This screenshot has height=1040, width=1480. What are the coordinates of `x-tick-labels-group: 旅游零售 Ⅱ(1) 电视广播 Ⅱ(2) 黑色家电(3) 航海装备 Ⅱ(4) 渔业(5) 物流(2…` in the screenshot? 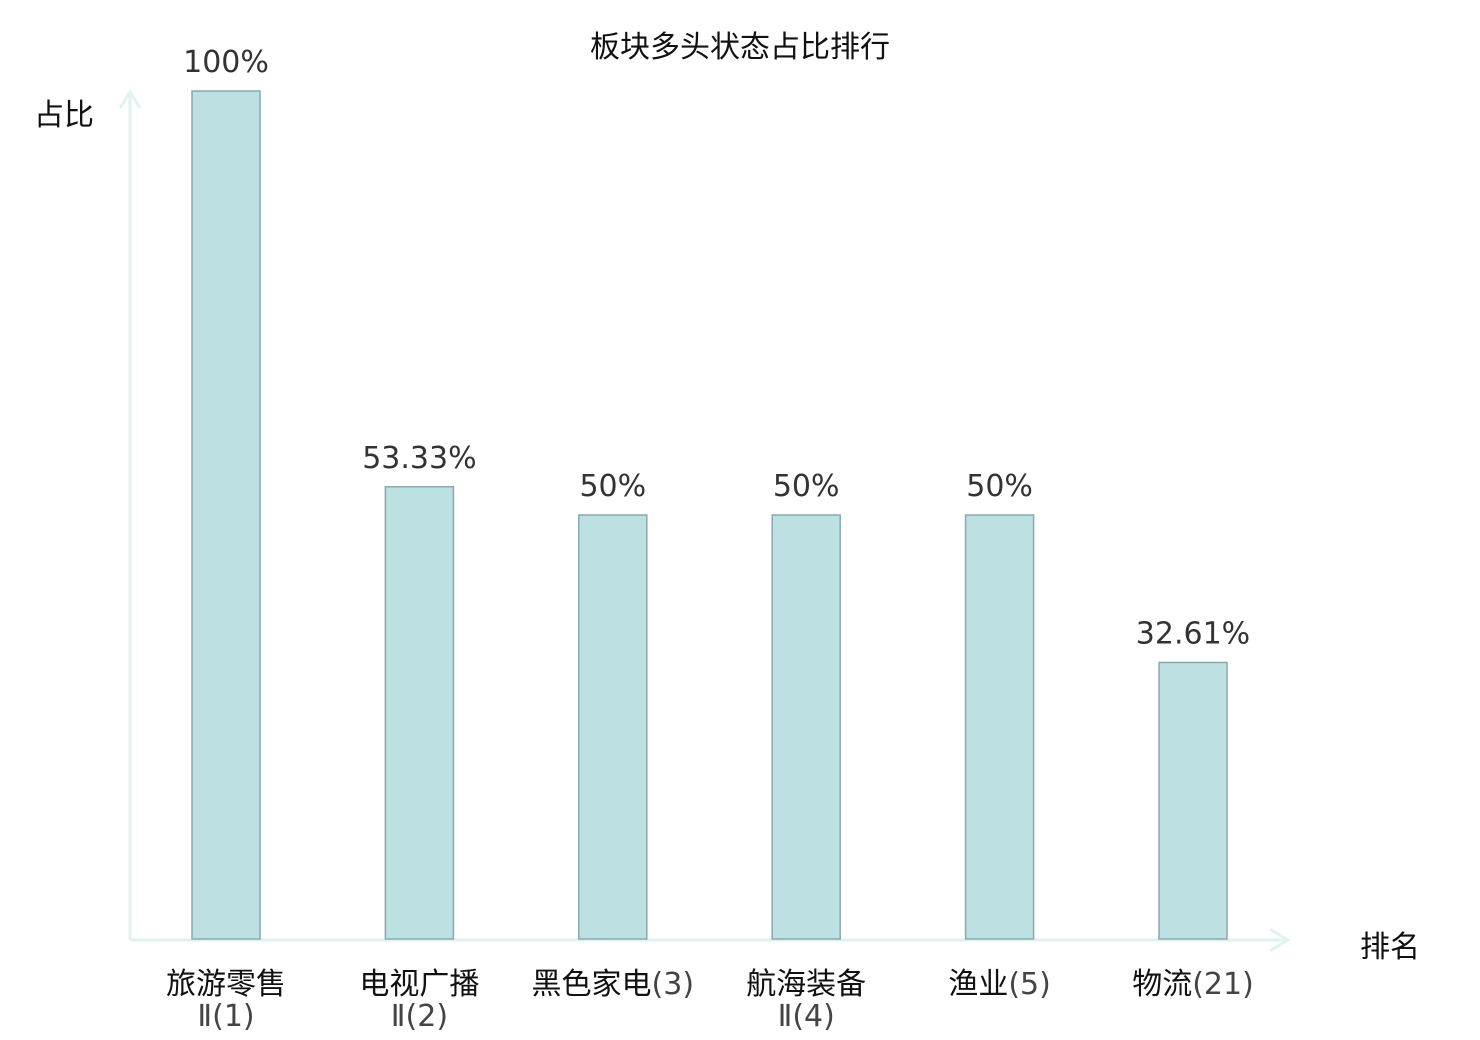 It's located at (710, 1000).